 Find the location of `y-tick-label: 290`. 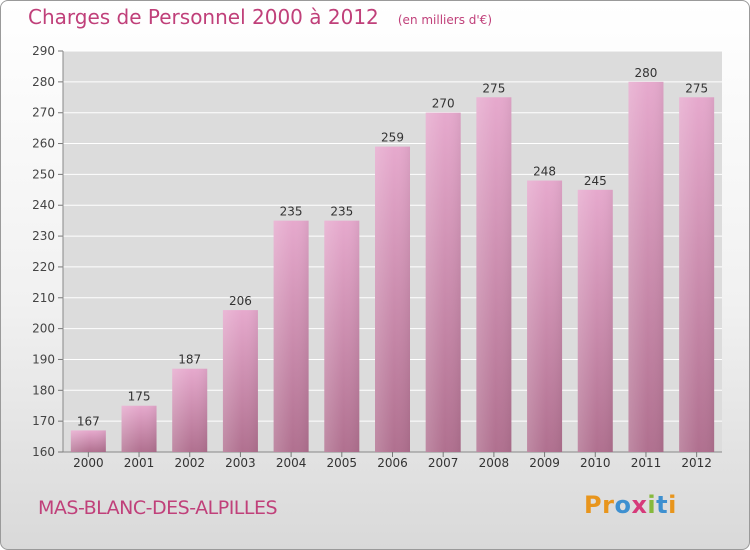

y-tick-label: 290 is located at coordinates (43, 51).